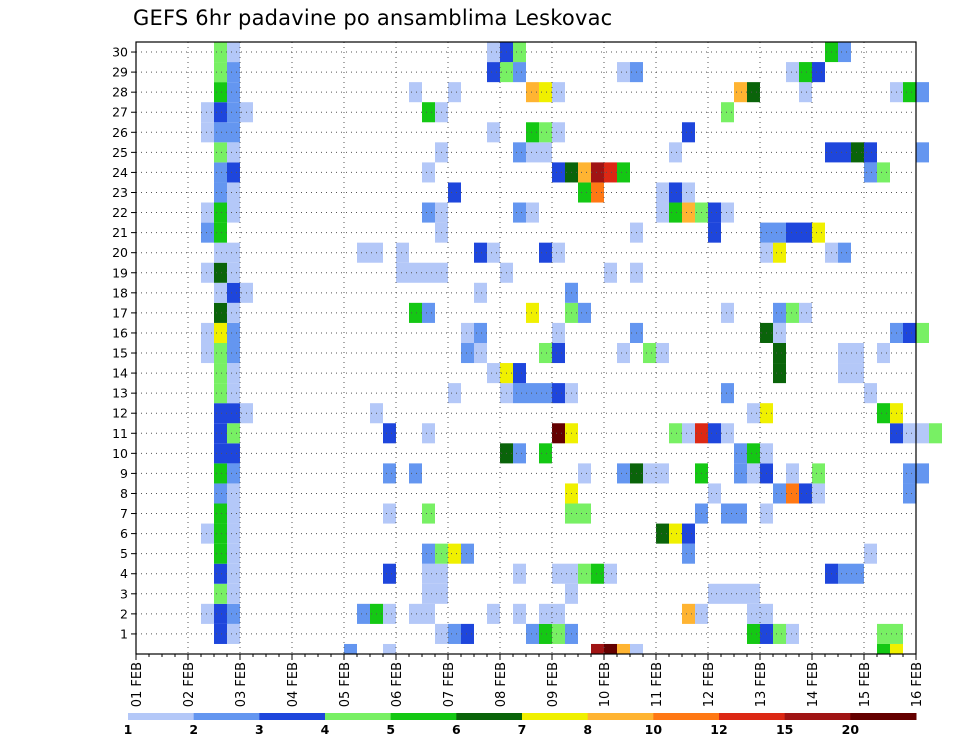  Describe the element at coordinates (120, 232) in the screenshot. I see `y-tick-label: 21` at that location.